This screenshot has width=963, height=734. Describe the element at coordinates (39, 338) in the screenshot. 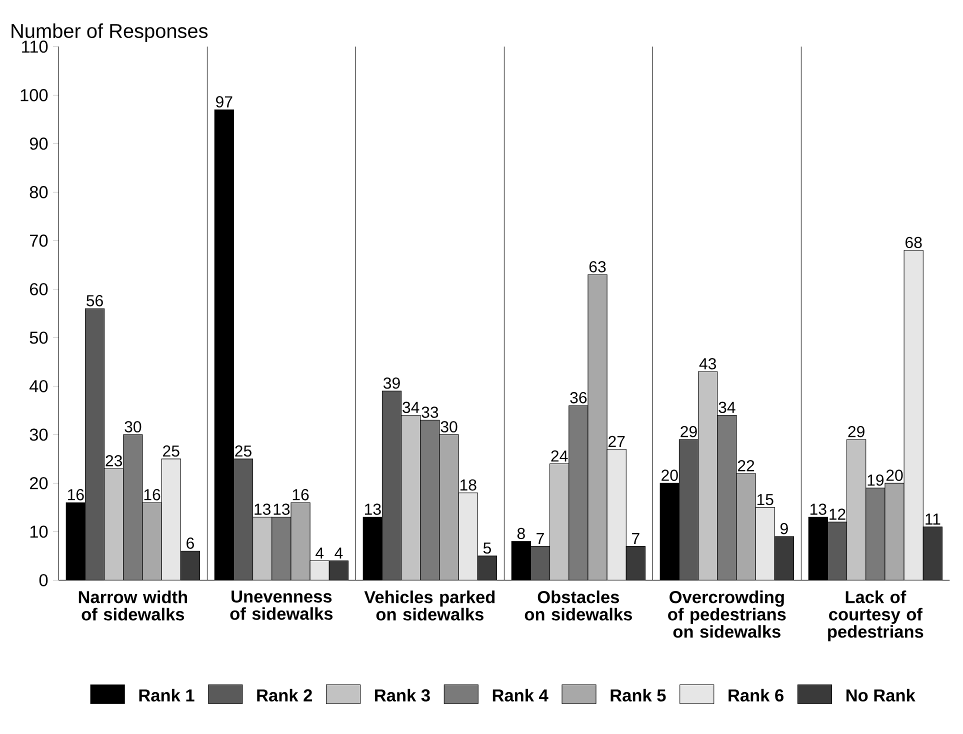

I see `y-tick-label: 50` at that location.